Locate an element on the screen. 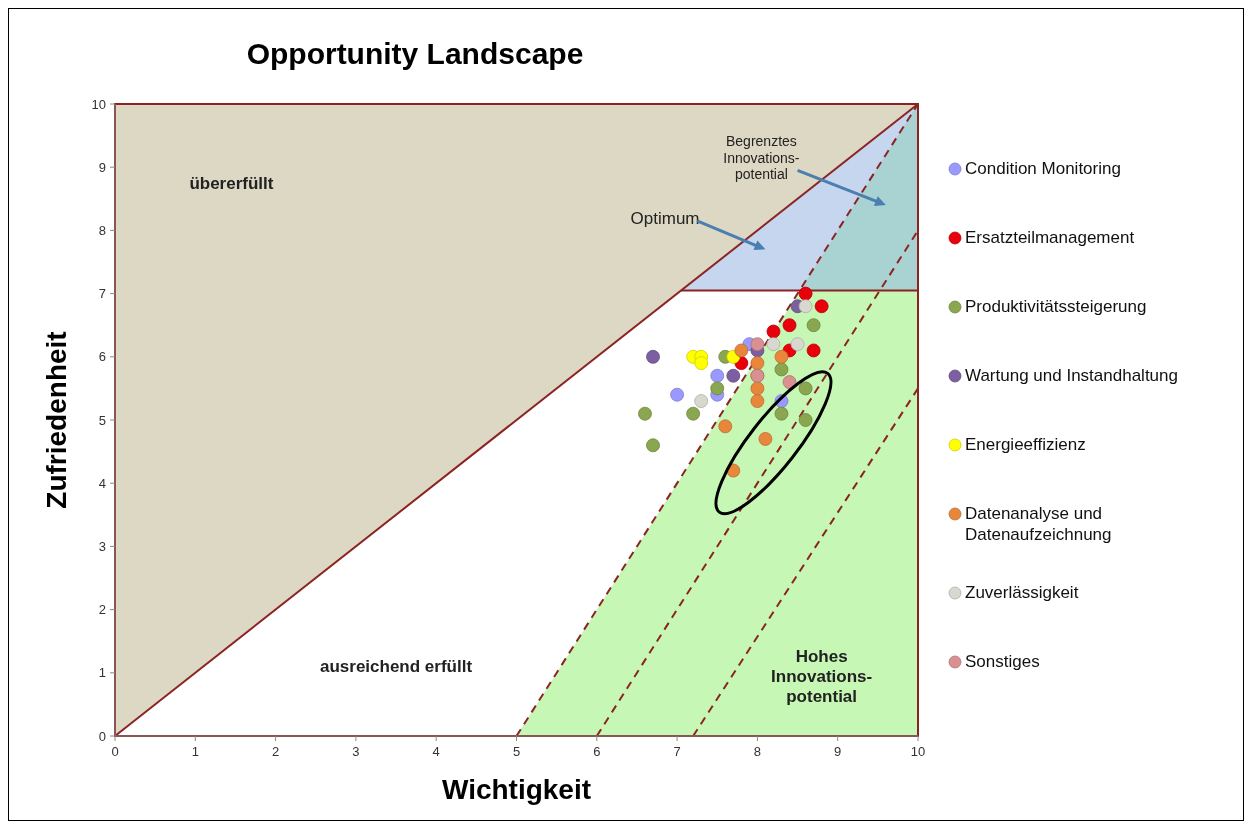  y-tick-label: 2 is located at coordinates (102, 610).